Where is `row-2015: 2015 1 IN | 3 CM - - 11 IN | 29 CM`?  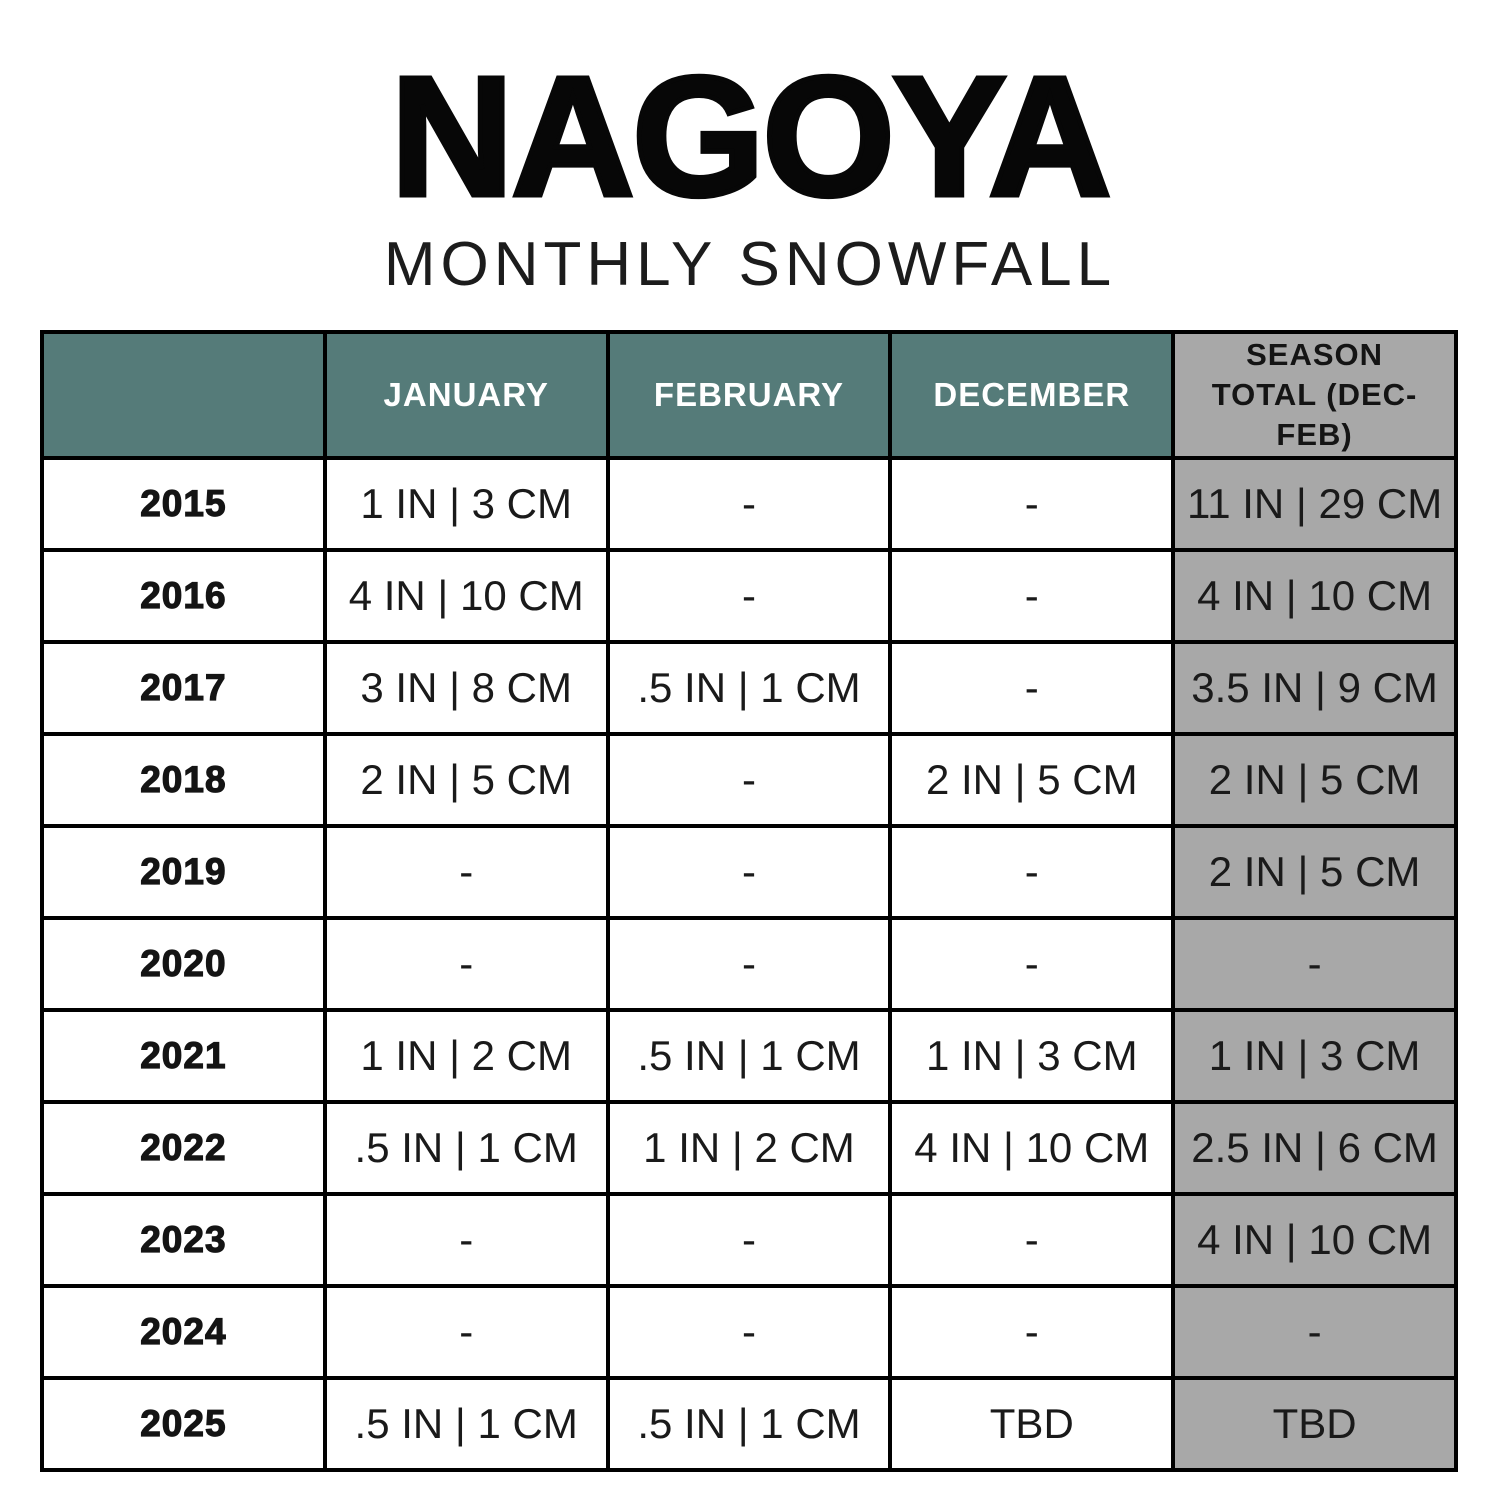 row-2015: 2015 1 IN | 3 CM - - 11 IN | 29 CM is located at coordinates (749, 504).